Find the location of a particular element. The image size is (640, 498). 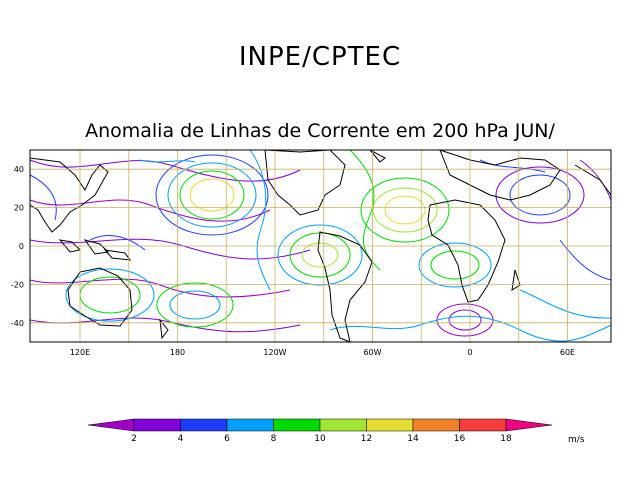

colorbar-tick-label: 16 is located at coordinates (460, 439).